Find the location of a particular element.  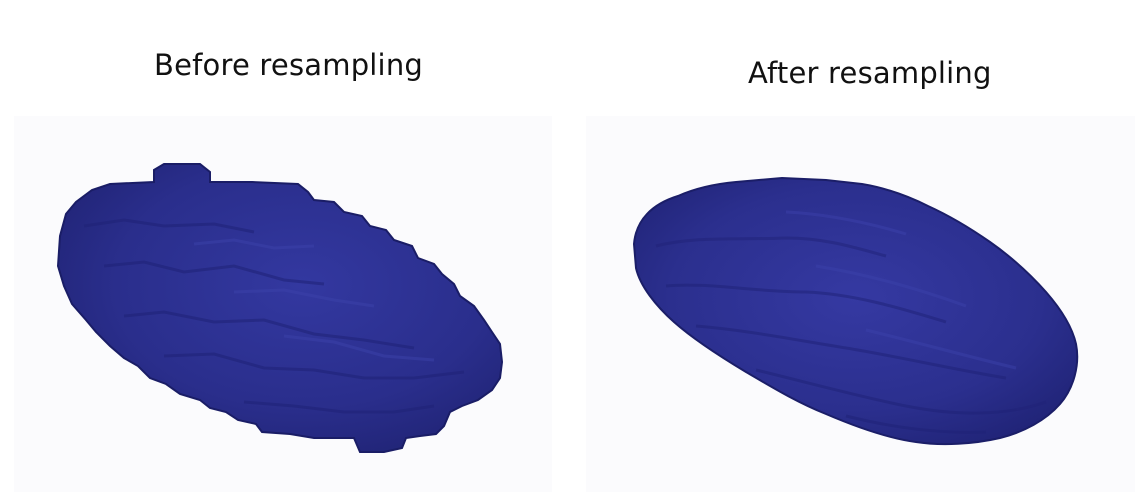

before-resampling-caption: Before resampling is located at coordinates (289, 65).